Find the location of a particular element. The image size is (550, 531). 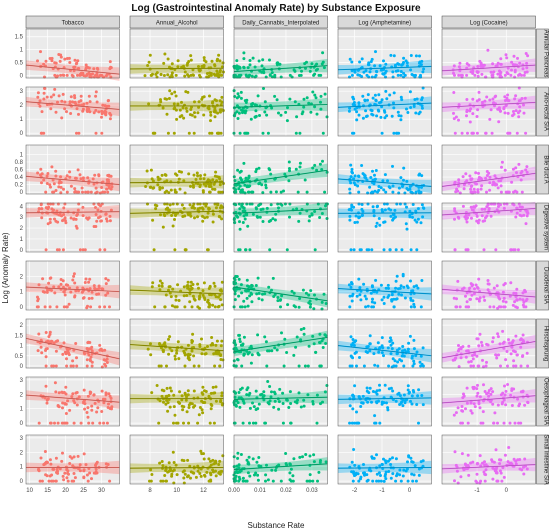

points is located at coordinates (387, 179).